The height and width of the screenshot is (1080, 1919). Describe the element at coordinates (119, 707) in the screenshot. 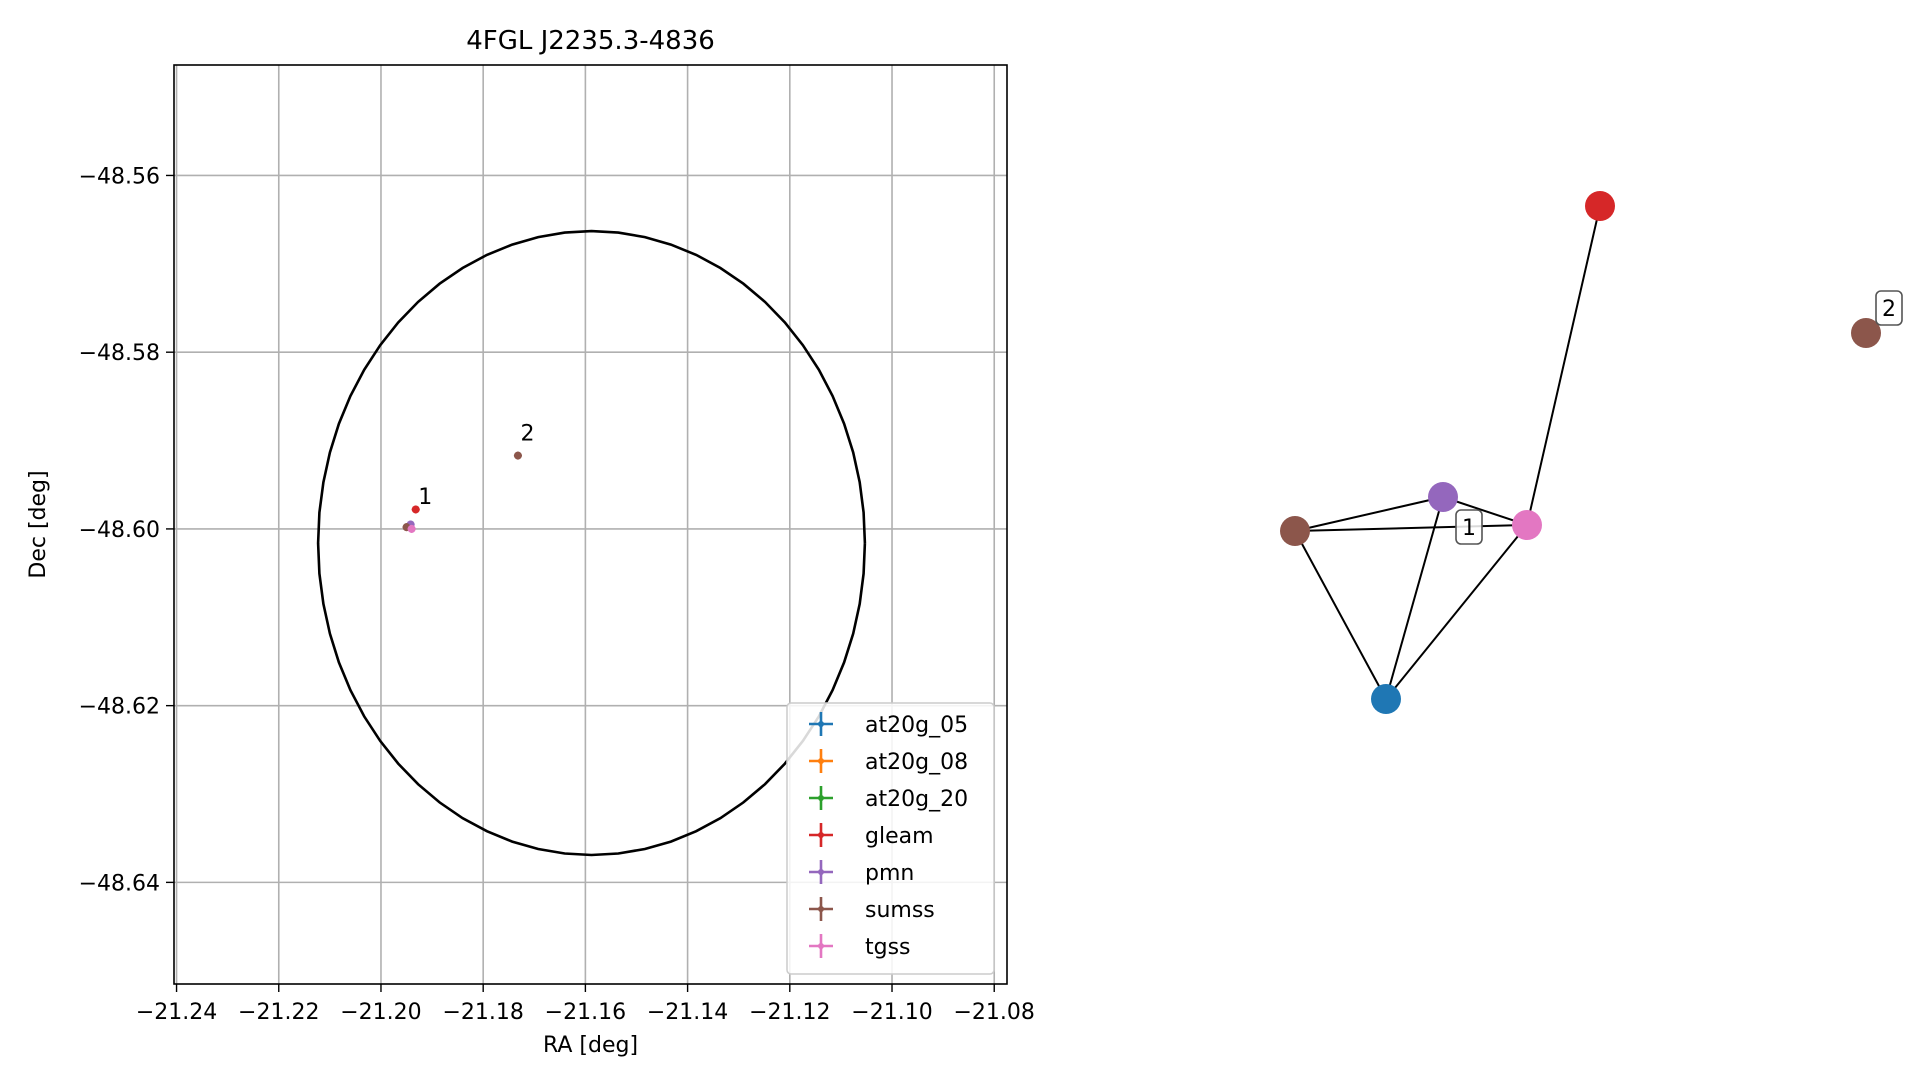

I see `y-tick-label: −48.62` at that location.